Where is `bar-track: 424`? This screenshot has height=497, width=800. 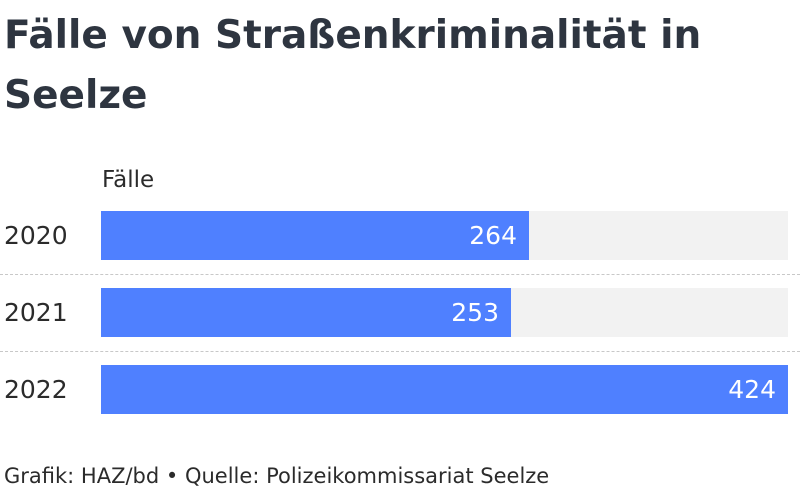 bar-track: 424 is located at coordinates (444, 389).